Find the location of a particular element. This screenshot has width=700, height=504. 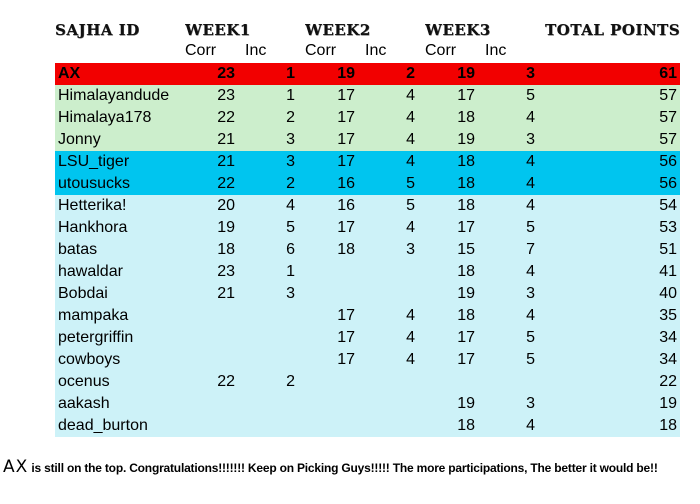

table-row: cowboys 17 4 17 5 34 is located at coordinates (368, 360).